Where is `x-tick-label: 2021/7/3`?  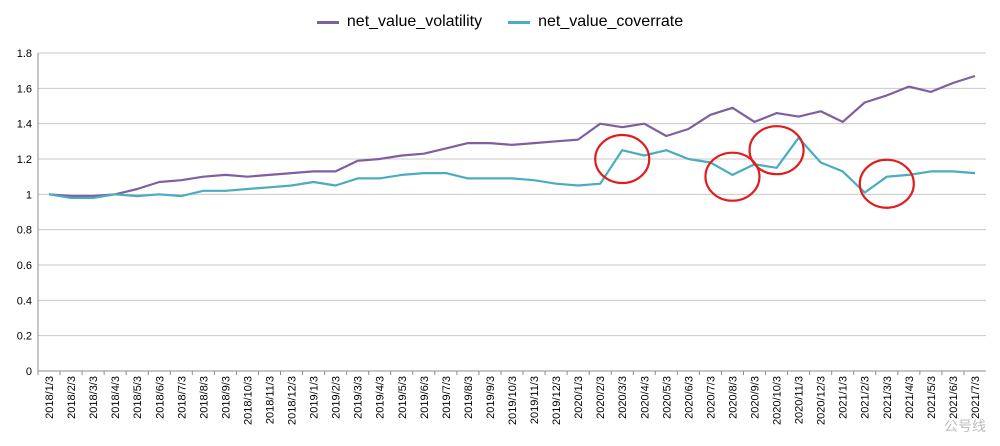
x-tick-label: 2021/7/3 is located at coordinates (976, 397).